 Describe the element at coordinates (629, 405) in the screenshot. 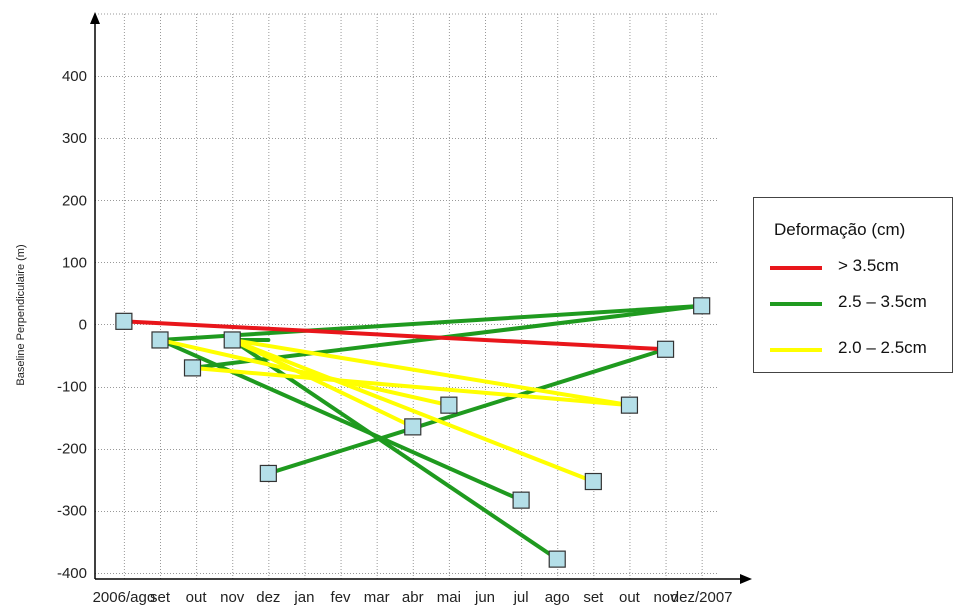

I see `data-point-p11` at that location.